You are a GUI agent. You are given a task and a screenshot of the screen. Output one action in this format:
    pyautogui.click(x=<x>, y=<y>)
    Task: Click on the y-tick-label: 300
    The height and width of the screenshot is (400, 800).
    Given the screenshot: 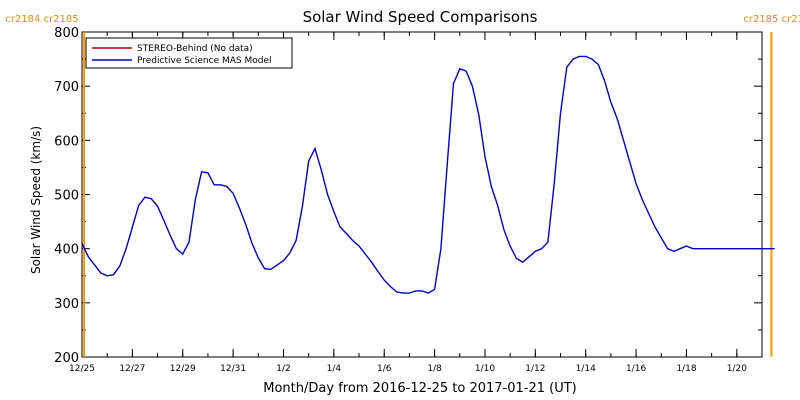 What is the action you would take?
    pyautogui.click(x=66, y=304)
    